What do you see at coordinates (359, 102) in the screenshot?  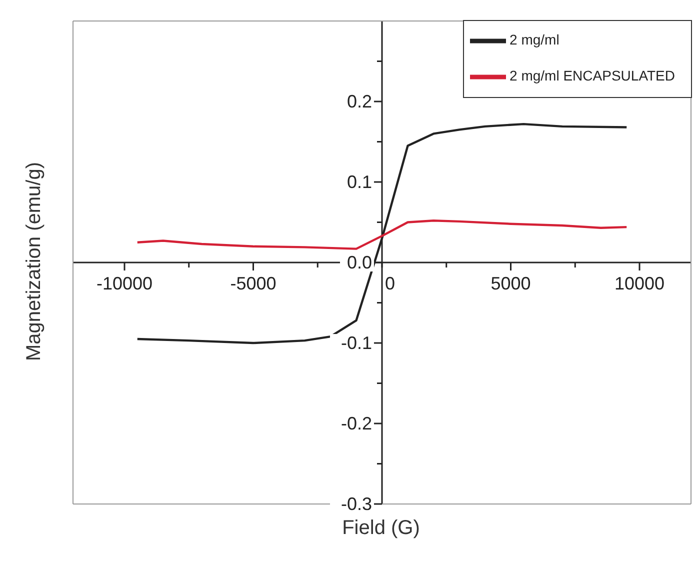 I see `y-tick-label: 0.2` at bounding box center [359, 102].